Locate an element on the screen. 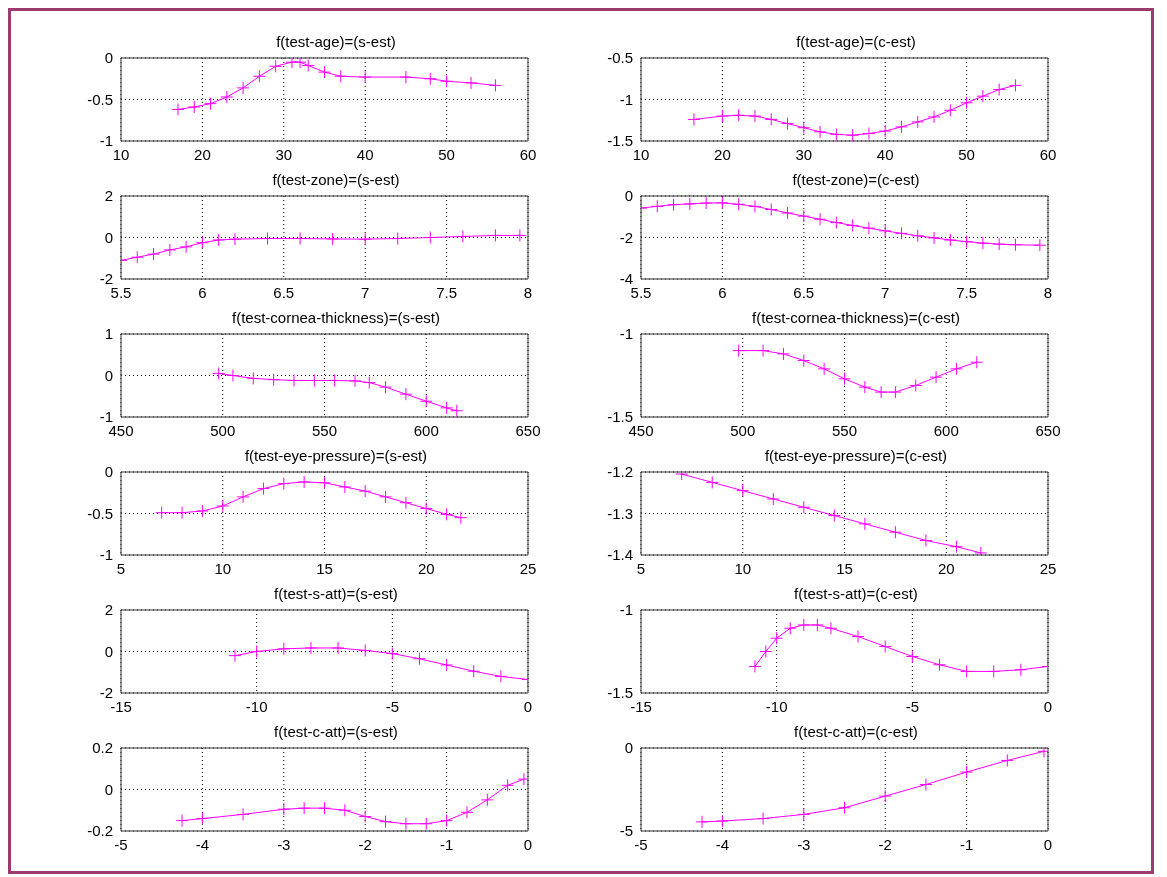  x-tick-label: 25 is located at coordinates (528, 568).